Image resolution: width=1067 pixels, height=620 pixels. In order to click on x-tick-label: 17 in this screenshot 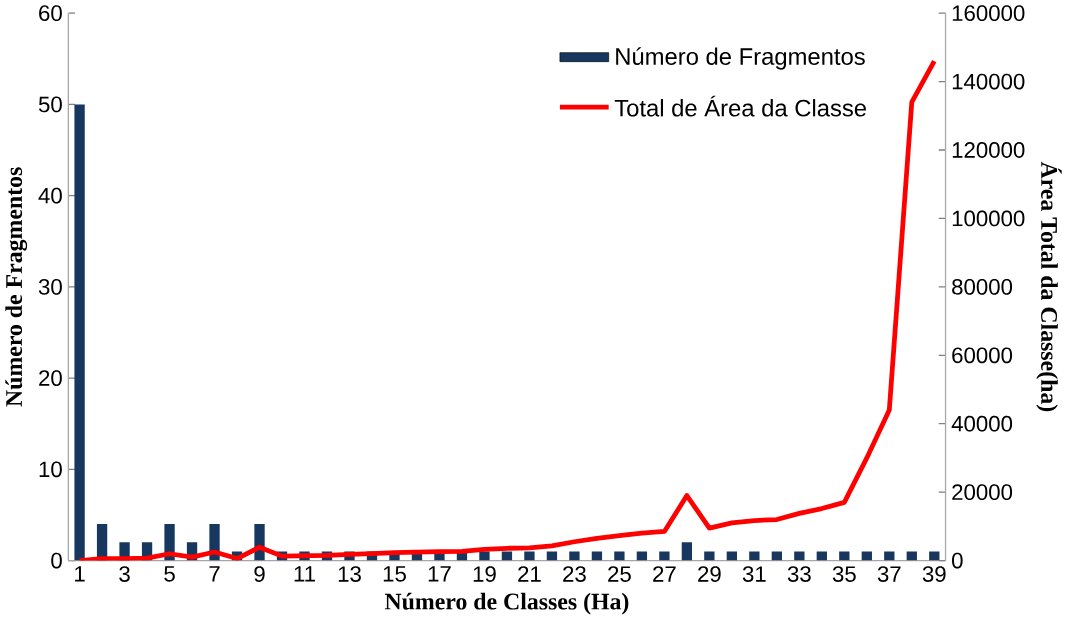, I will do `click(439, 574)`.